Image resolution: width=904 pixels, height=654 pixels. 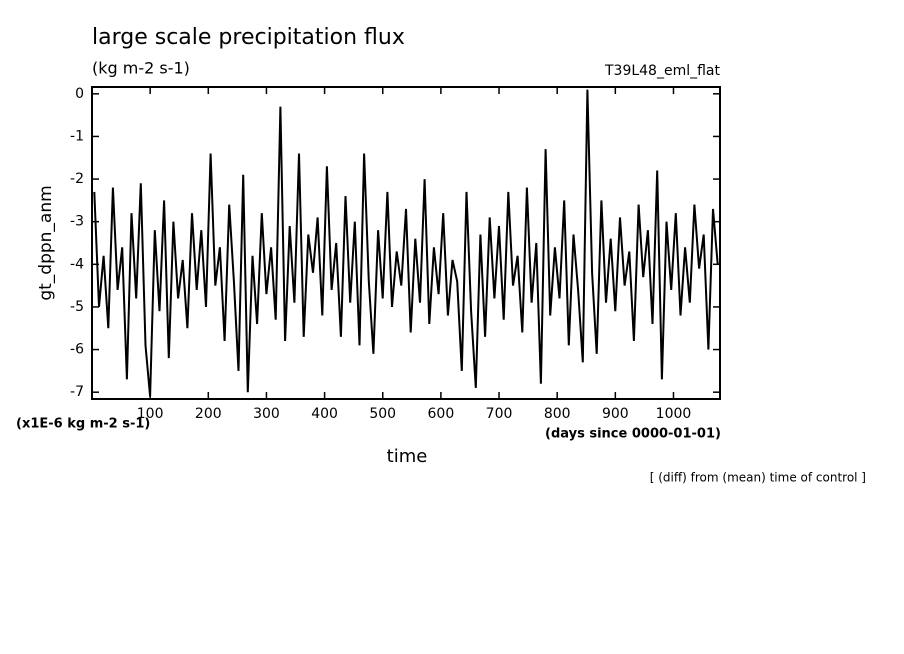 What do you see at coordinates (674, 414) in the screenshot?
I see `x-tick-label: 1000` at bounding box center [674, 414].